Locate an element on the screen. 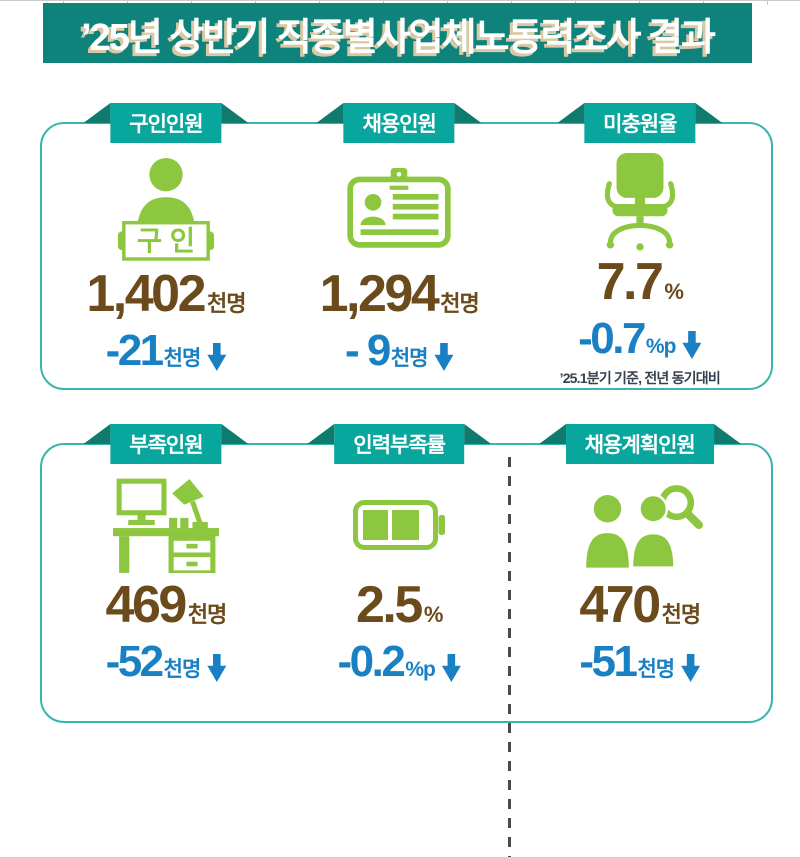 The width and height of the screenshot is (800, 857). badge-shortage-rate: 인력부족률 is located at coordinates (399, 444).